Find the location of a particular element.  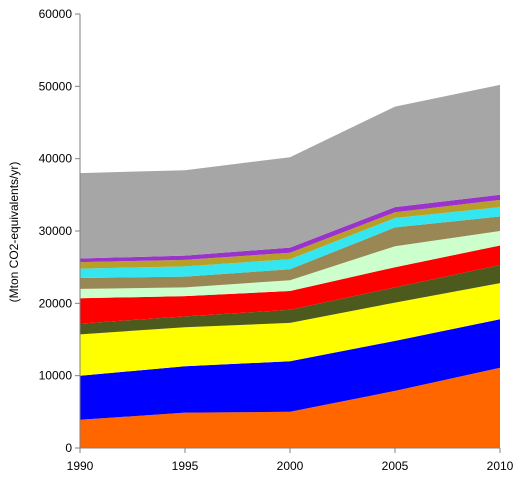

y-tick-label: 40000 is located at coordinates (56, 159).